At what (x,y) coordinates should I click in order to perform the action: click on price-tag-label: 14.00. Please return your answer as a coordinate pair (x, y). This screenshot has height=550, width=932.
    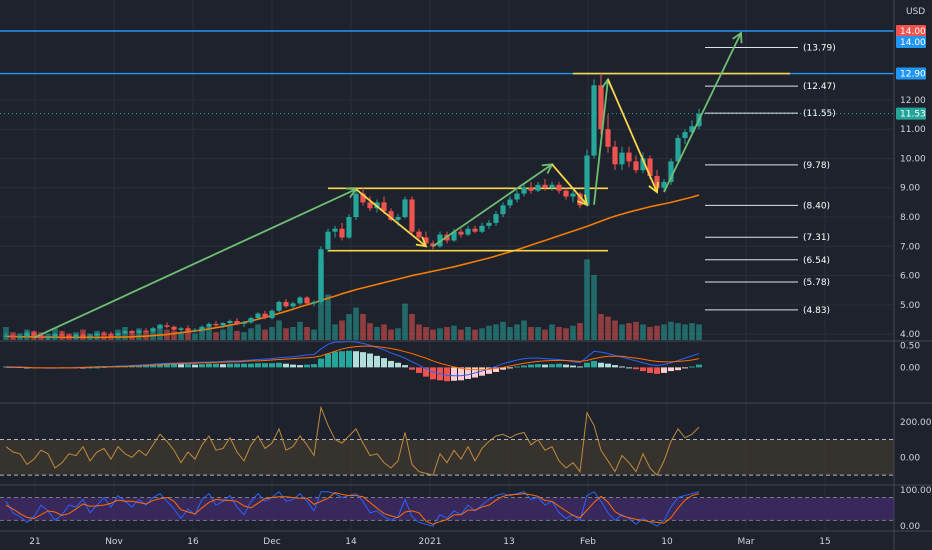
    Looking at the image, I should click on (913, 43).